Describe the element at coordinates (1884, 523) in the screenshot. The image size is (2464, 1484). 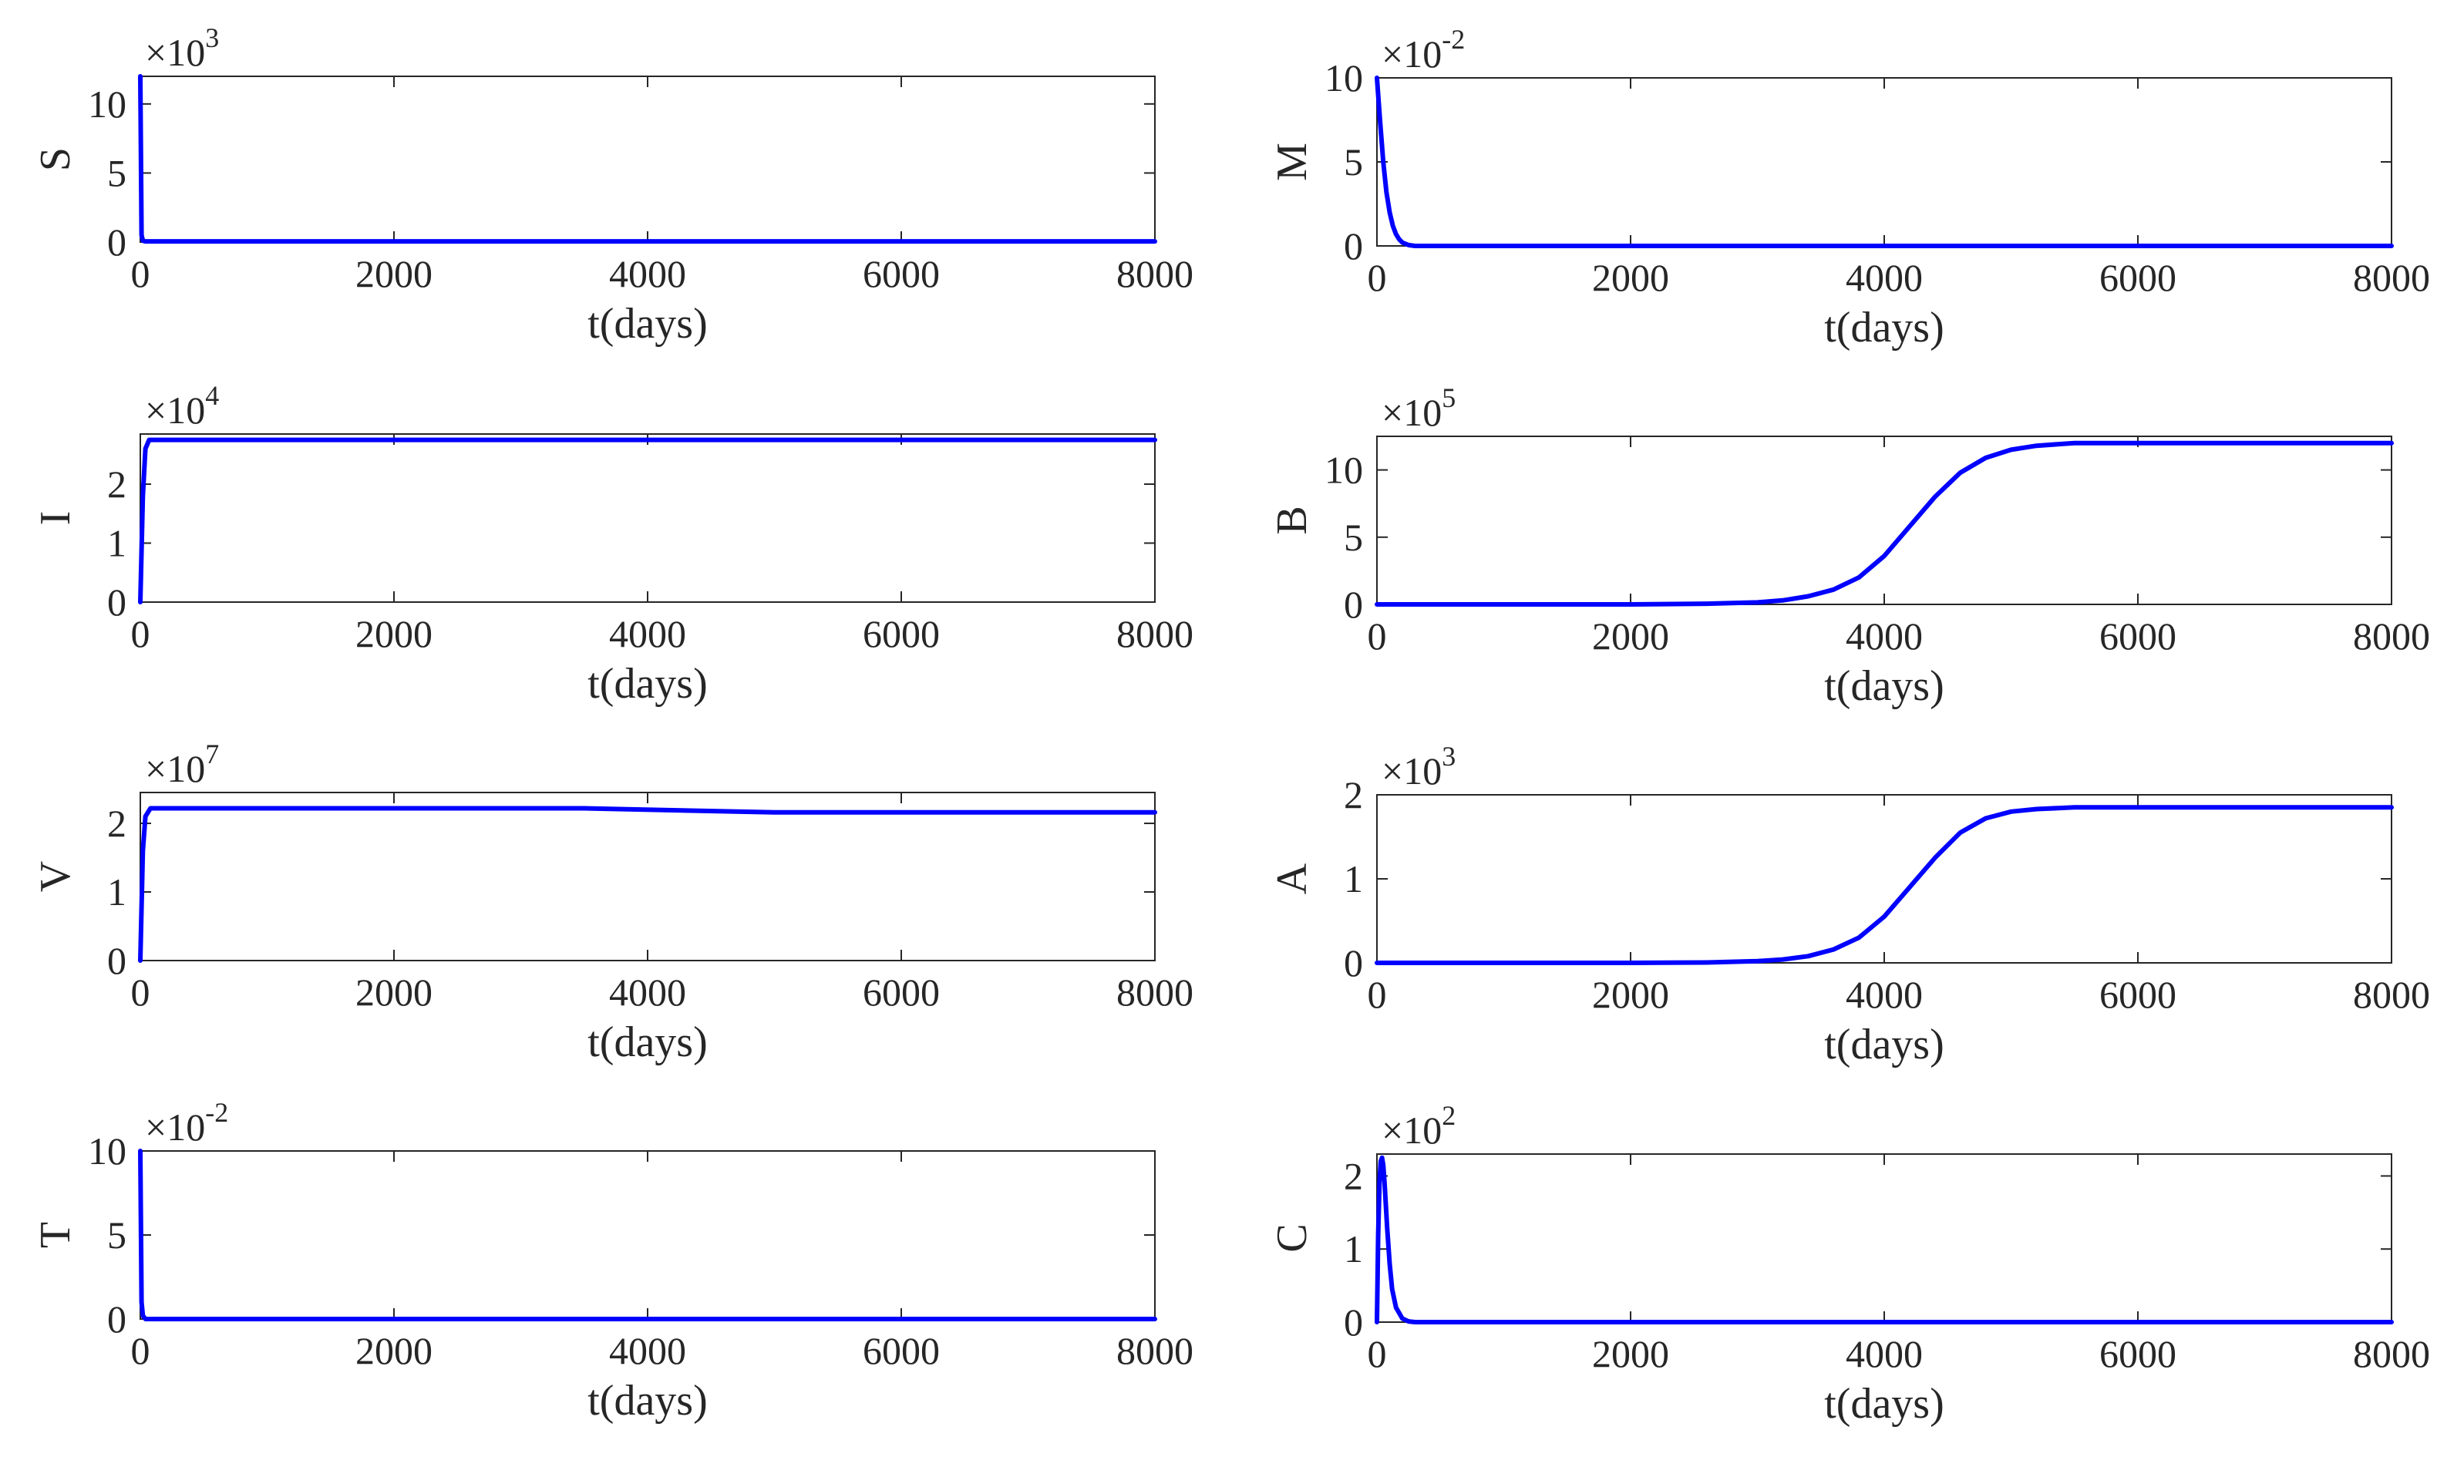
I see `series-line-B` at that location.